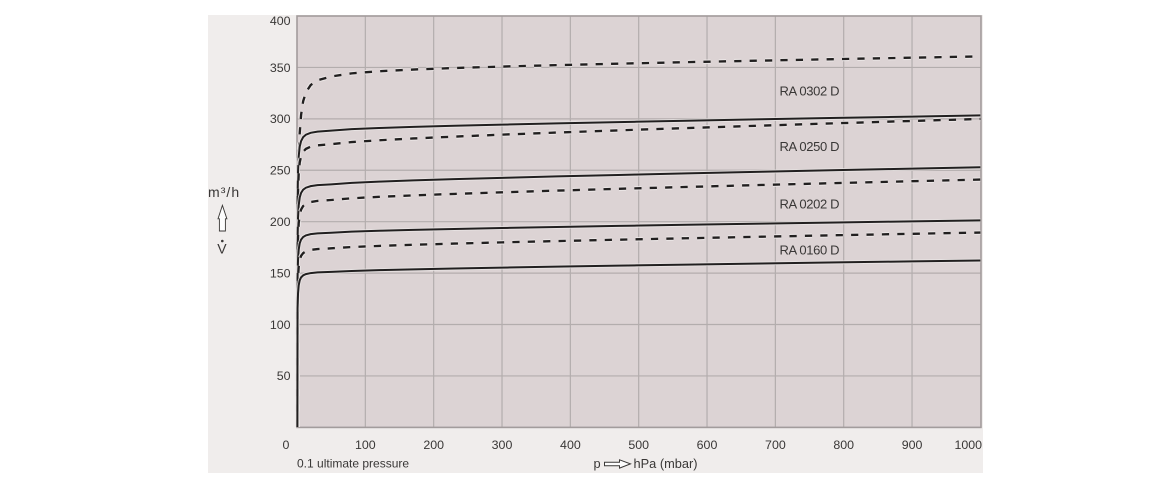 The width and height of the screenshot is (1160, 480). Describe the element at coordinates (286, 445) in the screenshot. I see `svg-text: 0` at that location.